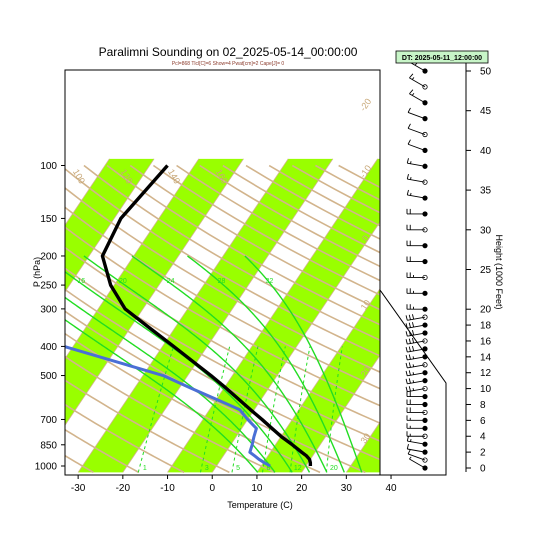 This screenshot has width=540, height=540. What do you see at coordinates (483, 453) in the screenshot?
I see `height-tick-label: 2` at bounding box center [483, 453].